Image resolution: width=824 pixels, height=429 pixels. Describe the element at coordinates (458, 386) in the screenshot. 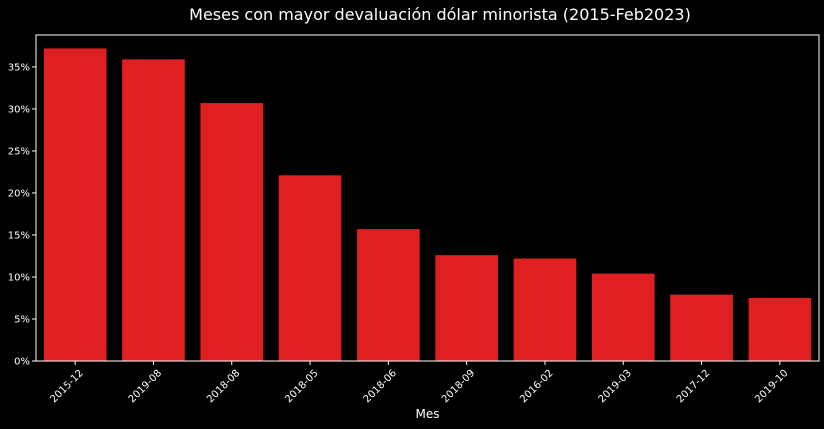

I see `x-tick-label: 2018-09` at that location.